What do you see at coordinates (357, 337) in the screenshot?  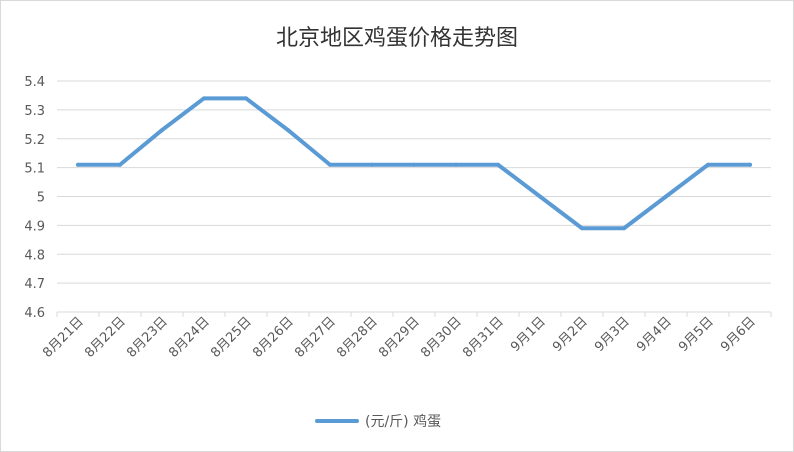 I see `x-tick-label: 8月28日` at bounding box center [357, 337].